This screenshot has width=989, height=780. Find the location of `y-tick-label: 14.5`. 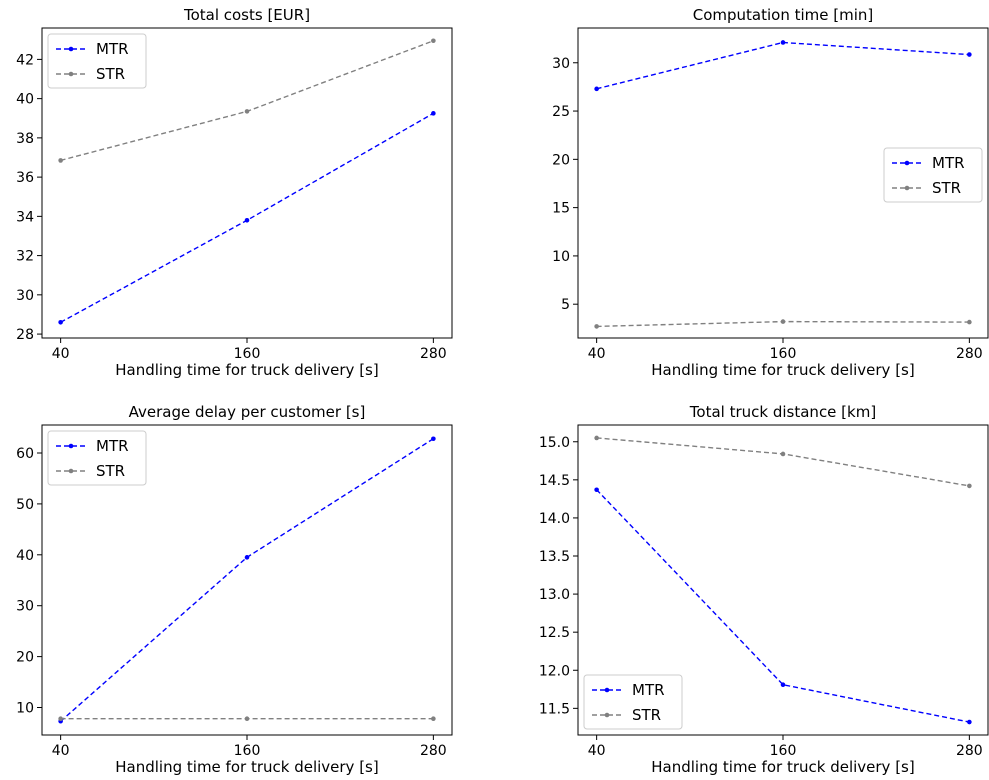

y-tick-label: 14.5 is located at coordinates (554, 481).